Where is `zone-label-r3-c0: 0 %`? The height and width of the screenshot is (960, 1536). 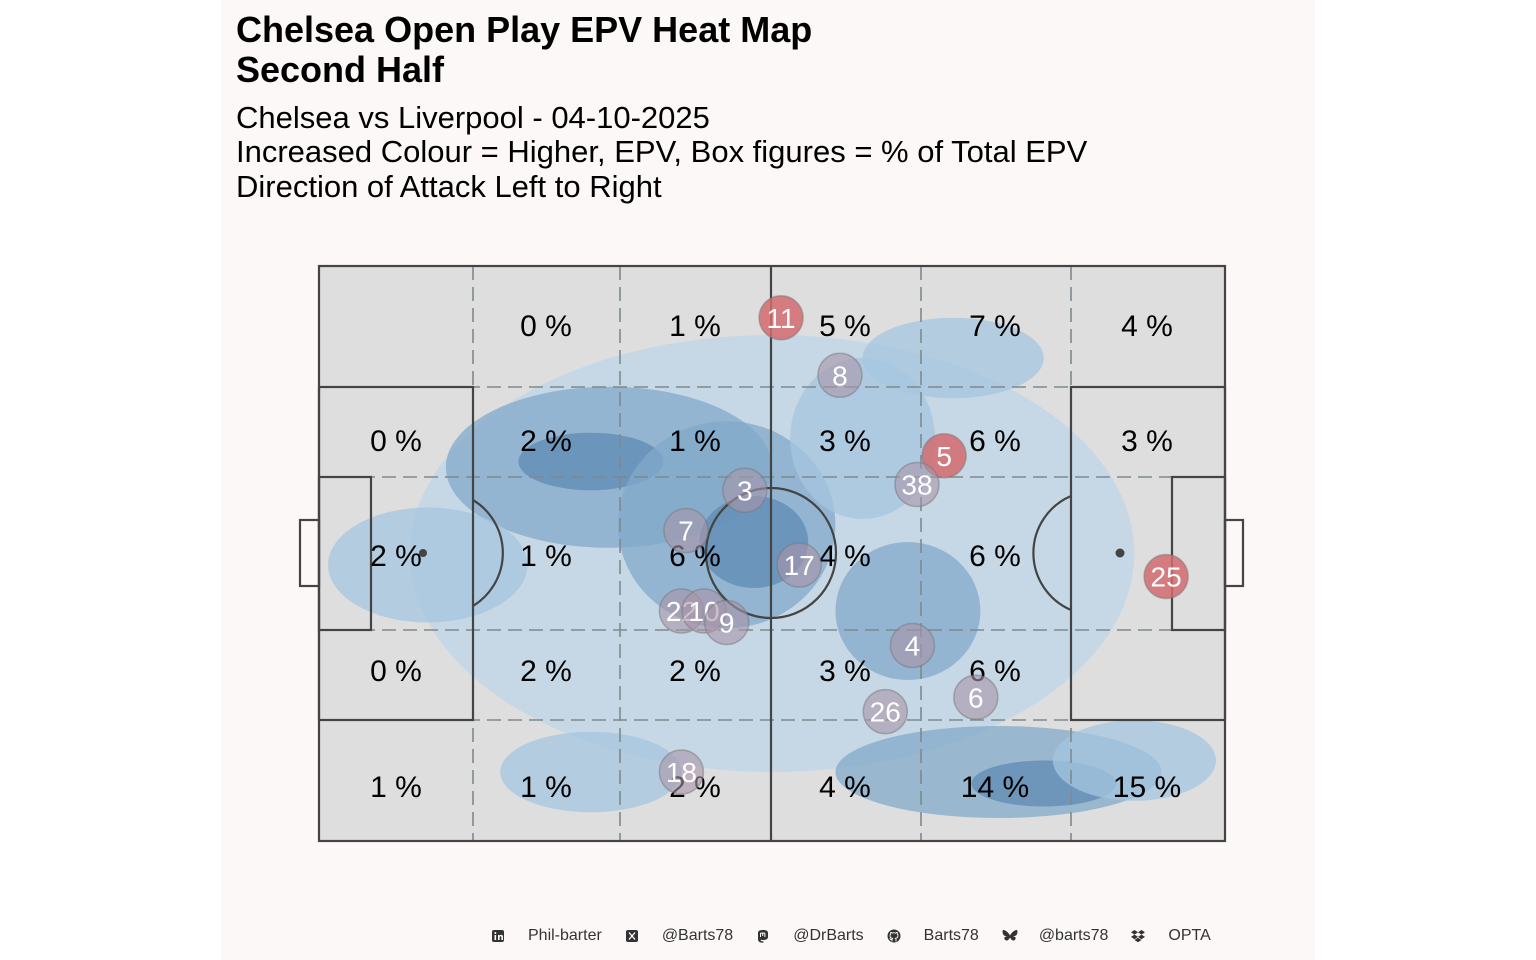
zone-label-r3-c0: 0 % is located at coordinates (396, 671).